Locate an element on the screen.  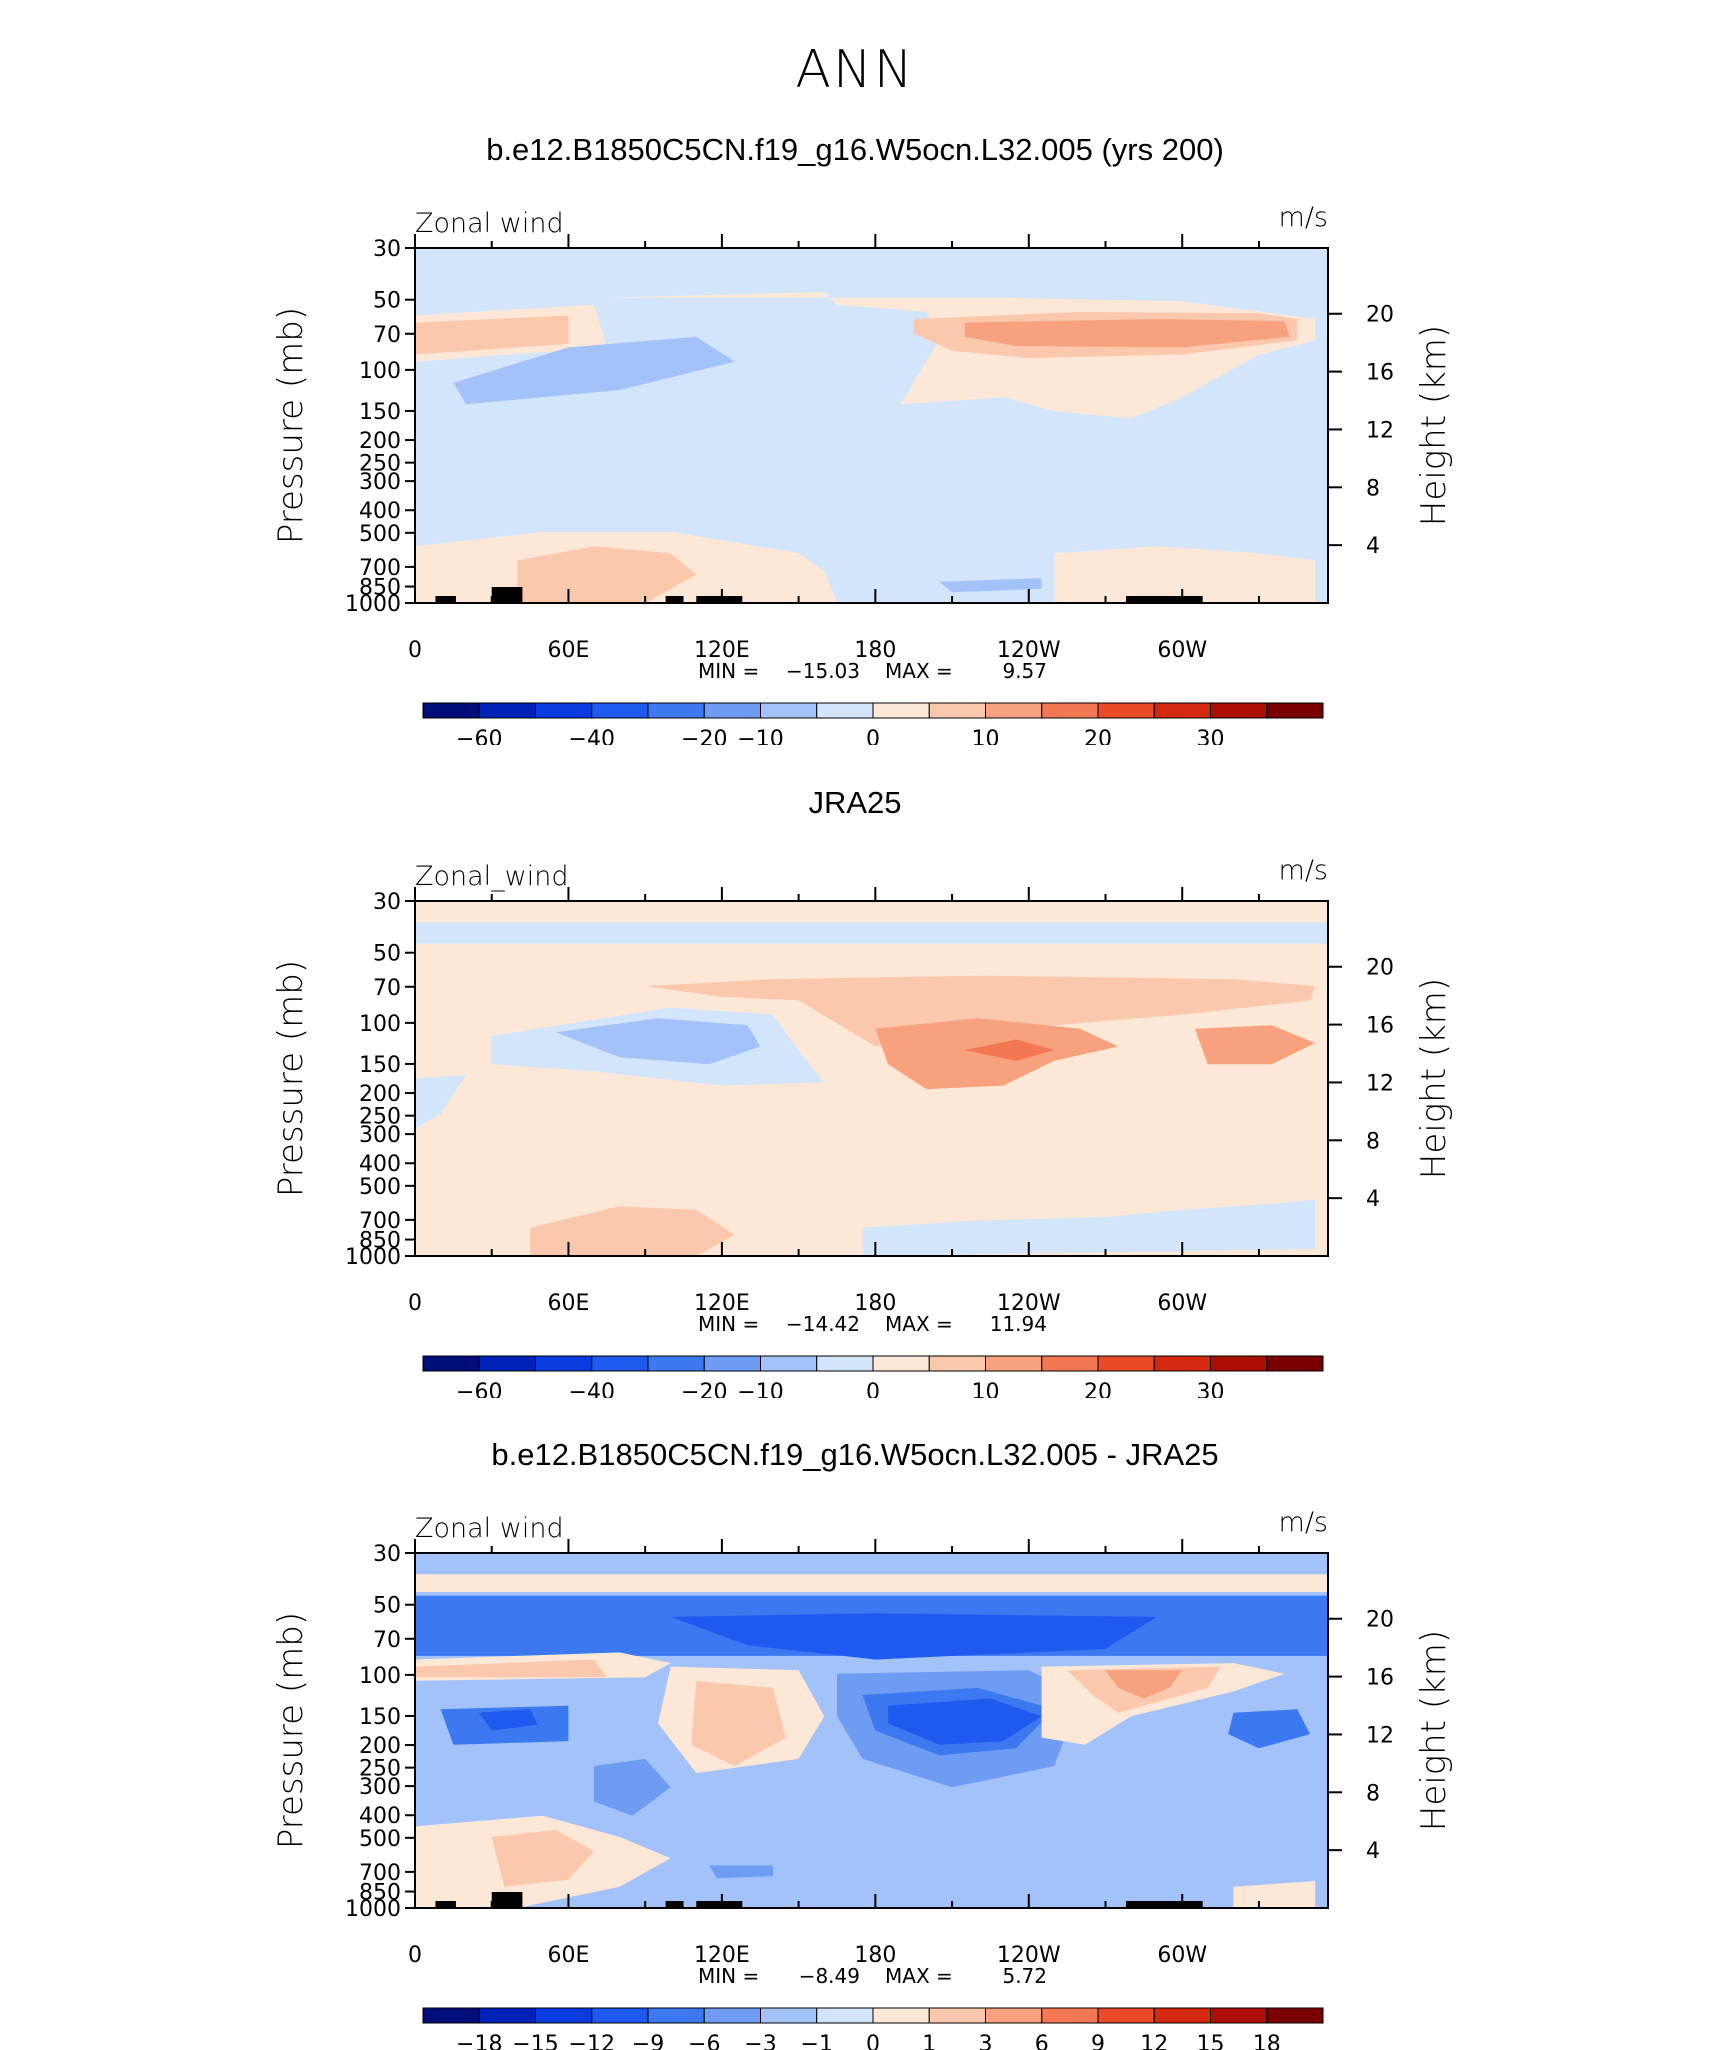
panel-2-colorbar-label: −60 is located at coordinates (479, 1389).